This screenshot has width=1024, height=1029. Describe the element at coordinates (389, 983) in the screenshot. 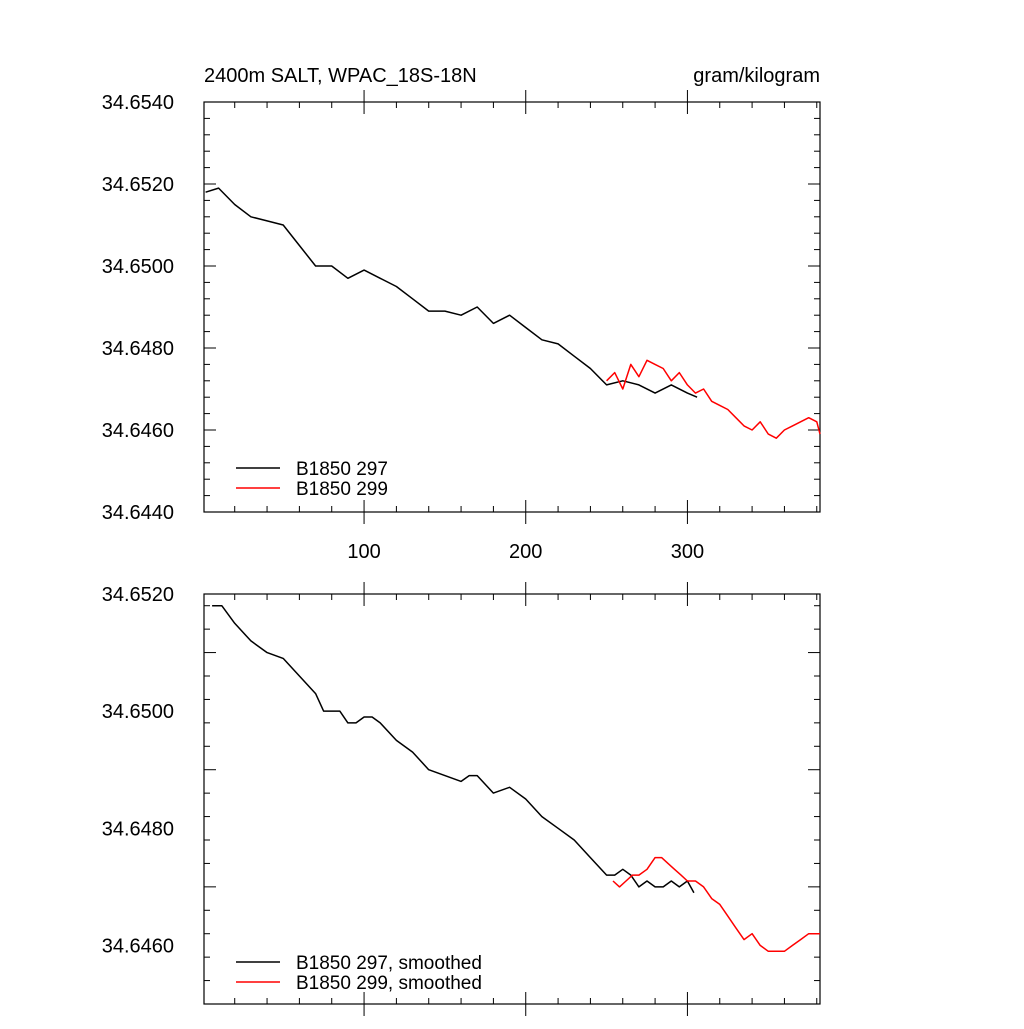

I see `legend-label: B1850 299, smoothed` at that location.